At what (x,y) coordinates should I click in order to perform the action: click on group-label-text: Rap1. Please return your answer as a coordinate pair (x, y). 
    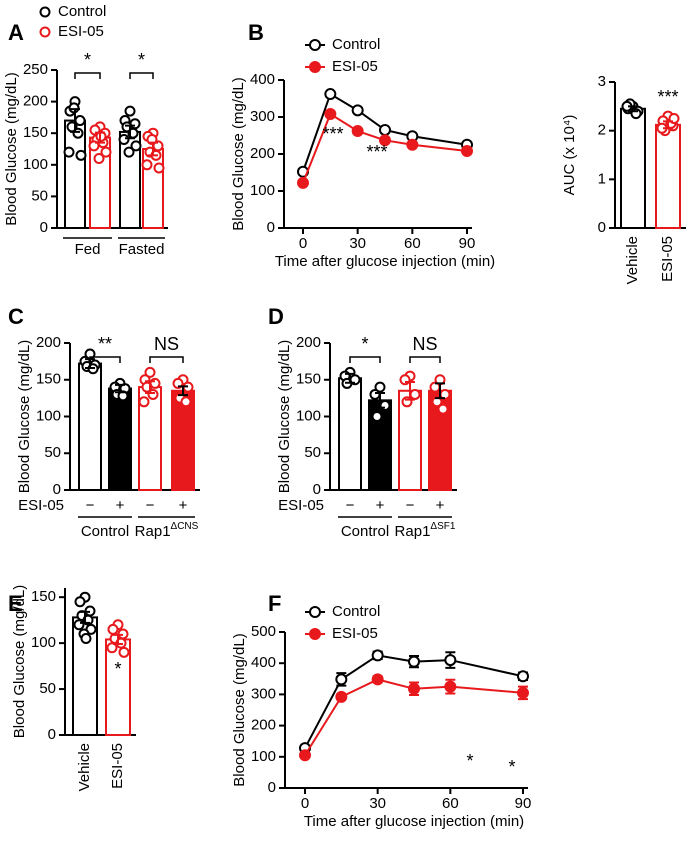
    Looking at the image, I should click on (413, 531).